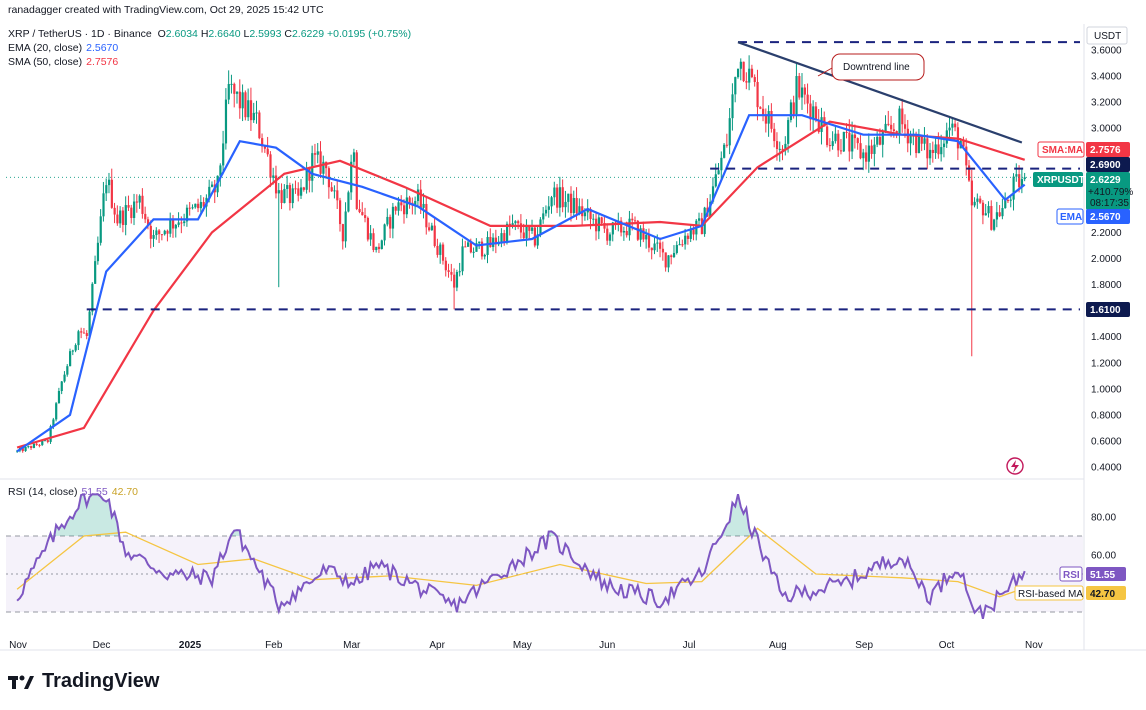 The height and width of the screenshot is (710, 1146). Describe the element at coordinates (63, 62) in the screenshot. I see `sma-legend: SMA (50, close) 2.7576` at that location.